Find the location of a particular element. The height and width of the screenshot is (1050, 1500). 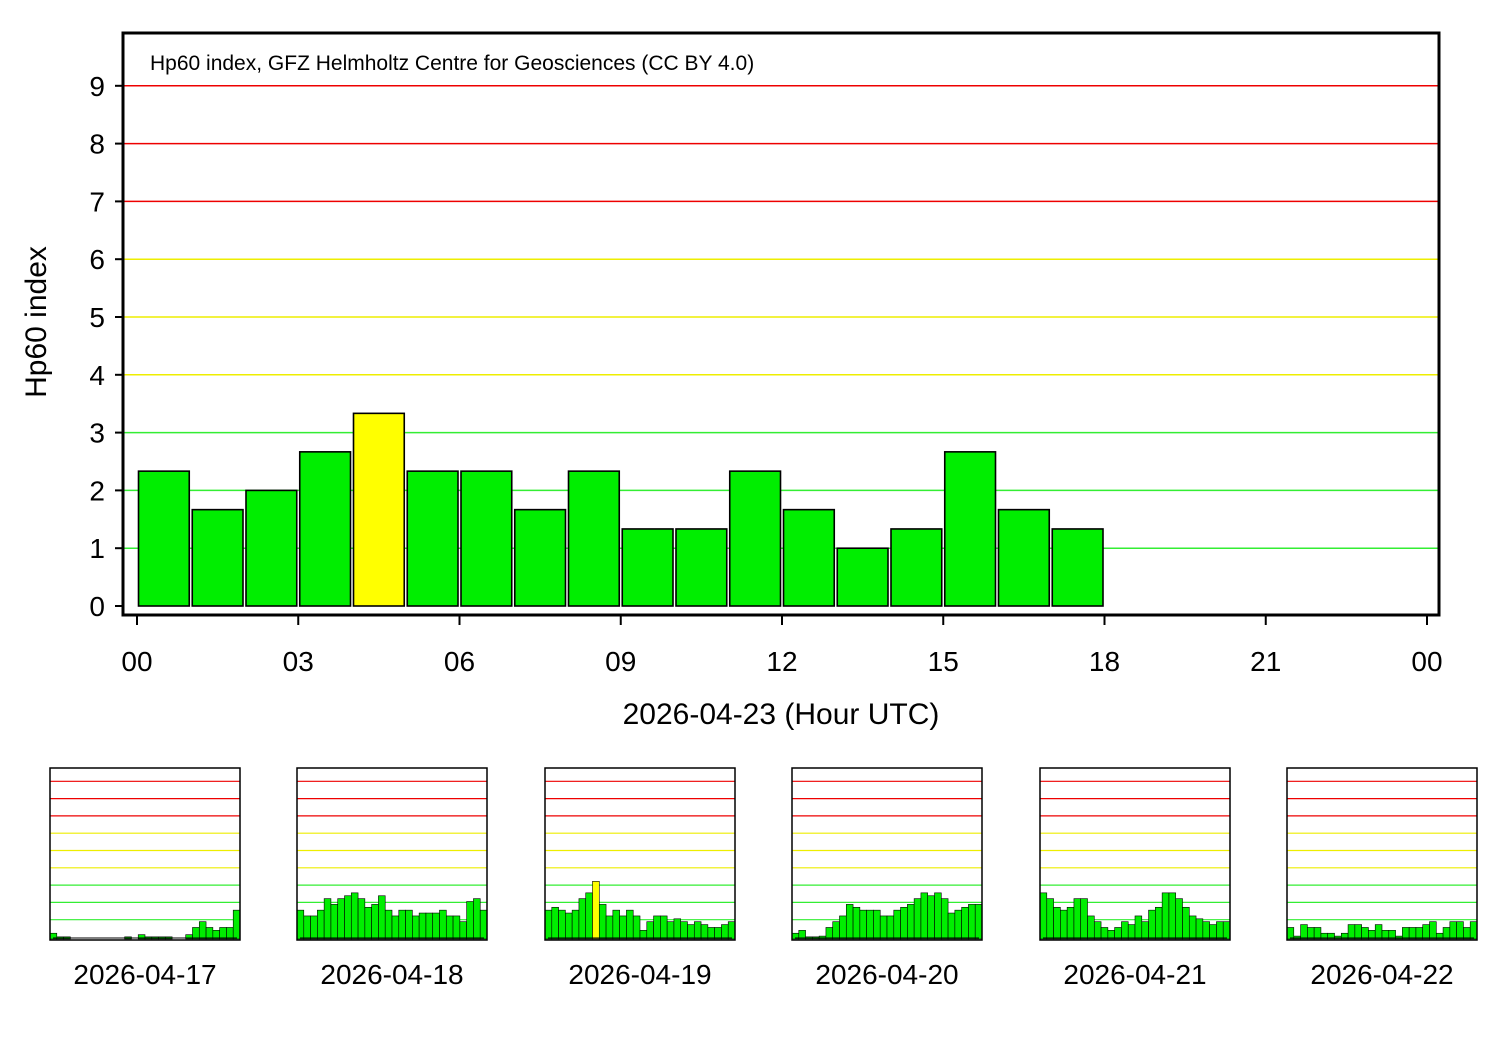

day-panel-2026-04-20: 2026-04-20 is located at coordinates (887, 878).